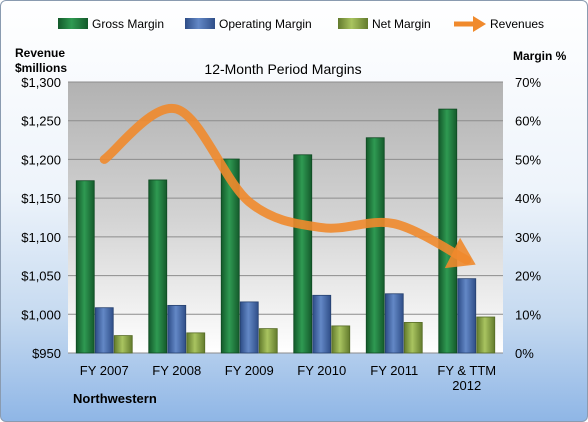  What do you see at coordinates (40, 53) in the screenshot?
I see `left-axis-label-line1: Revenue` at bounding box center [40, 53].